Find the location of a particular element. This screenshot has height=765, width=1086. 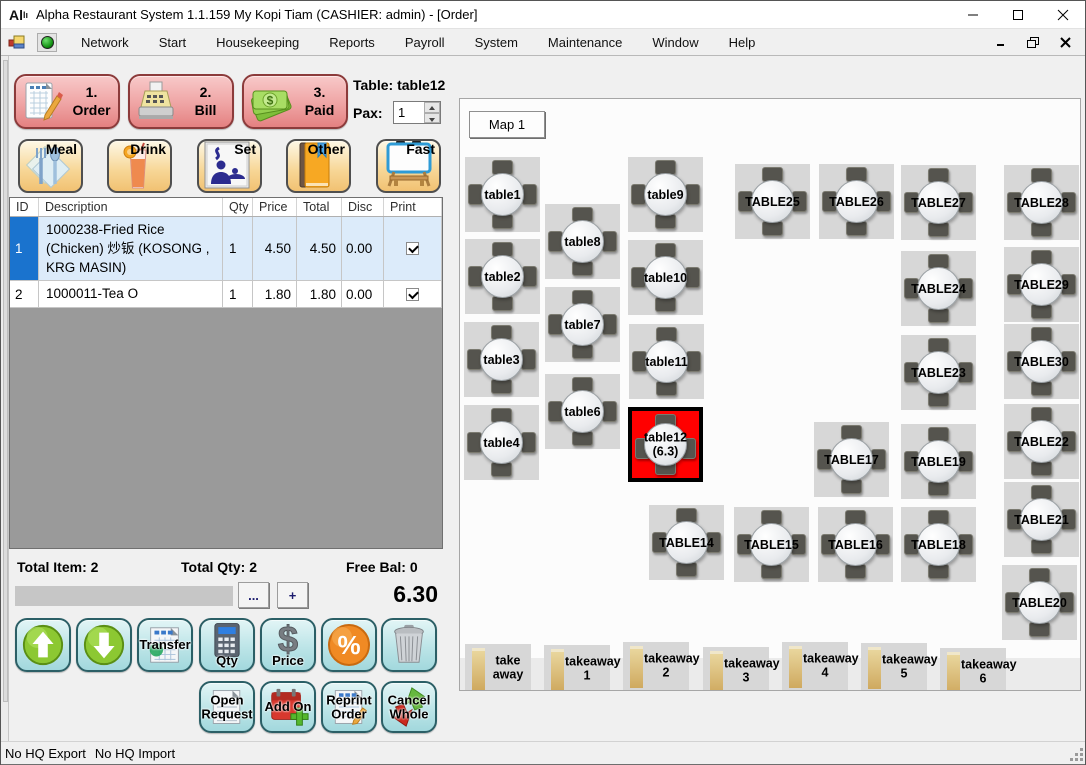

takeaway-tile-label: takeaway 6 is located at coordinates (989, 671).